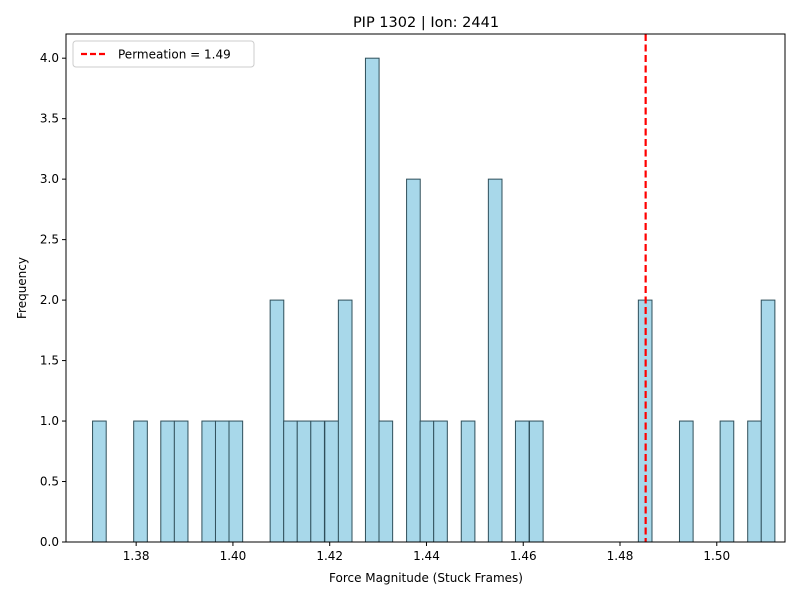  Describe the element at coordinates (49, 361) in the screenshot. I see `y-tick-label-3: 1.5` at that location.